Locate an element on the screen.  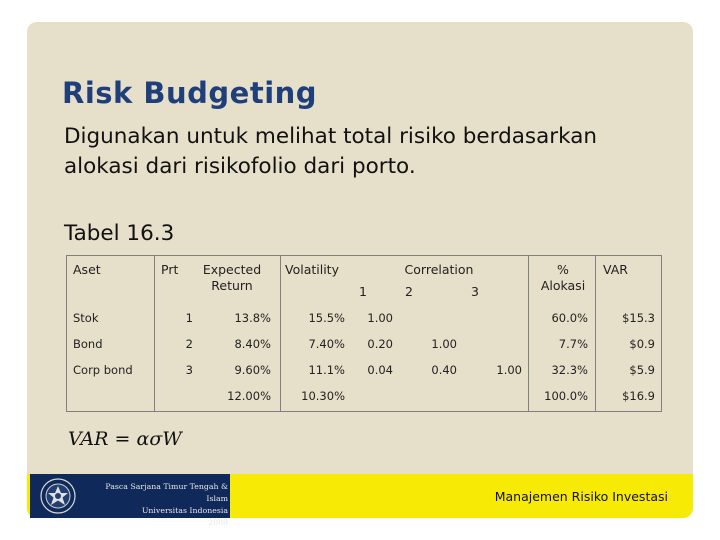
formula-lhs: VAR is located at coordinates (88, 439).